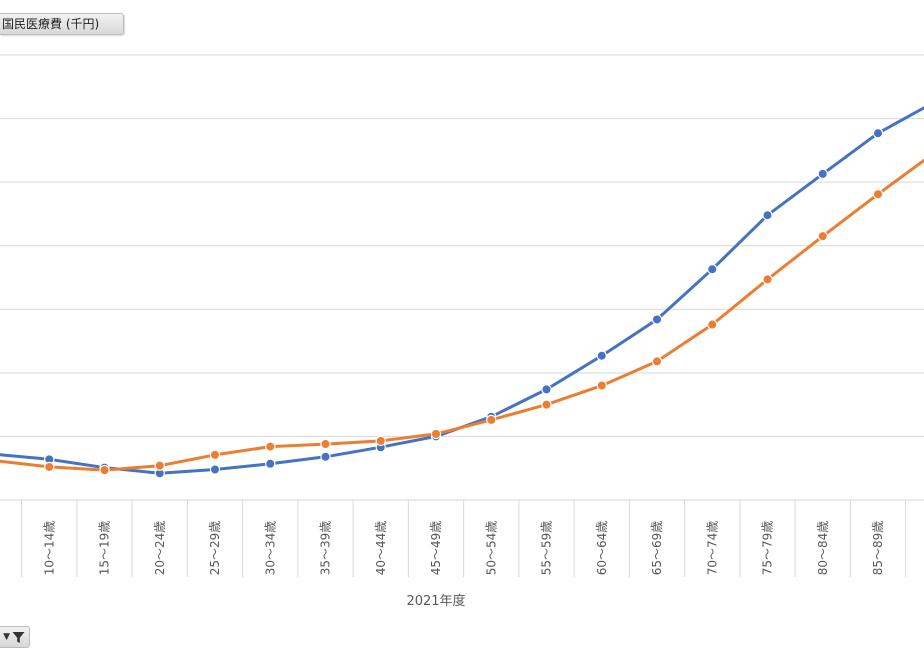 The width and height of the screenshot is (924, 660). Describe the element at coordinates (547, 548) in the screenshot. I see `x-tick-label: 55～59歳` at that location.